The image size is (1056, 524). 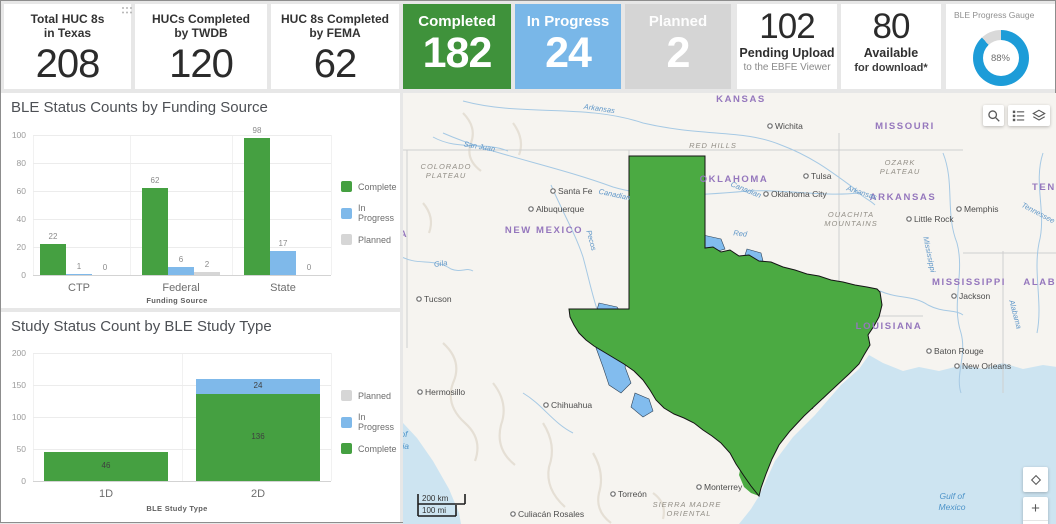 I want to click on card-value: 208, so click(x=68, y=64).